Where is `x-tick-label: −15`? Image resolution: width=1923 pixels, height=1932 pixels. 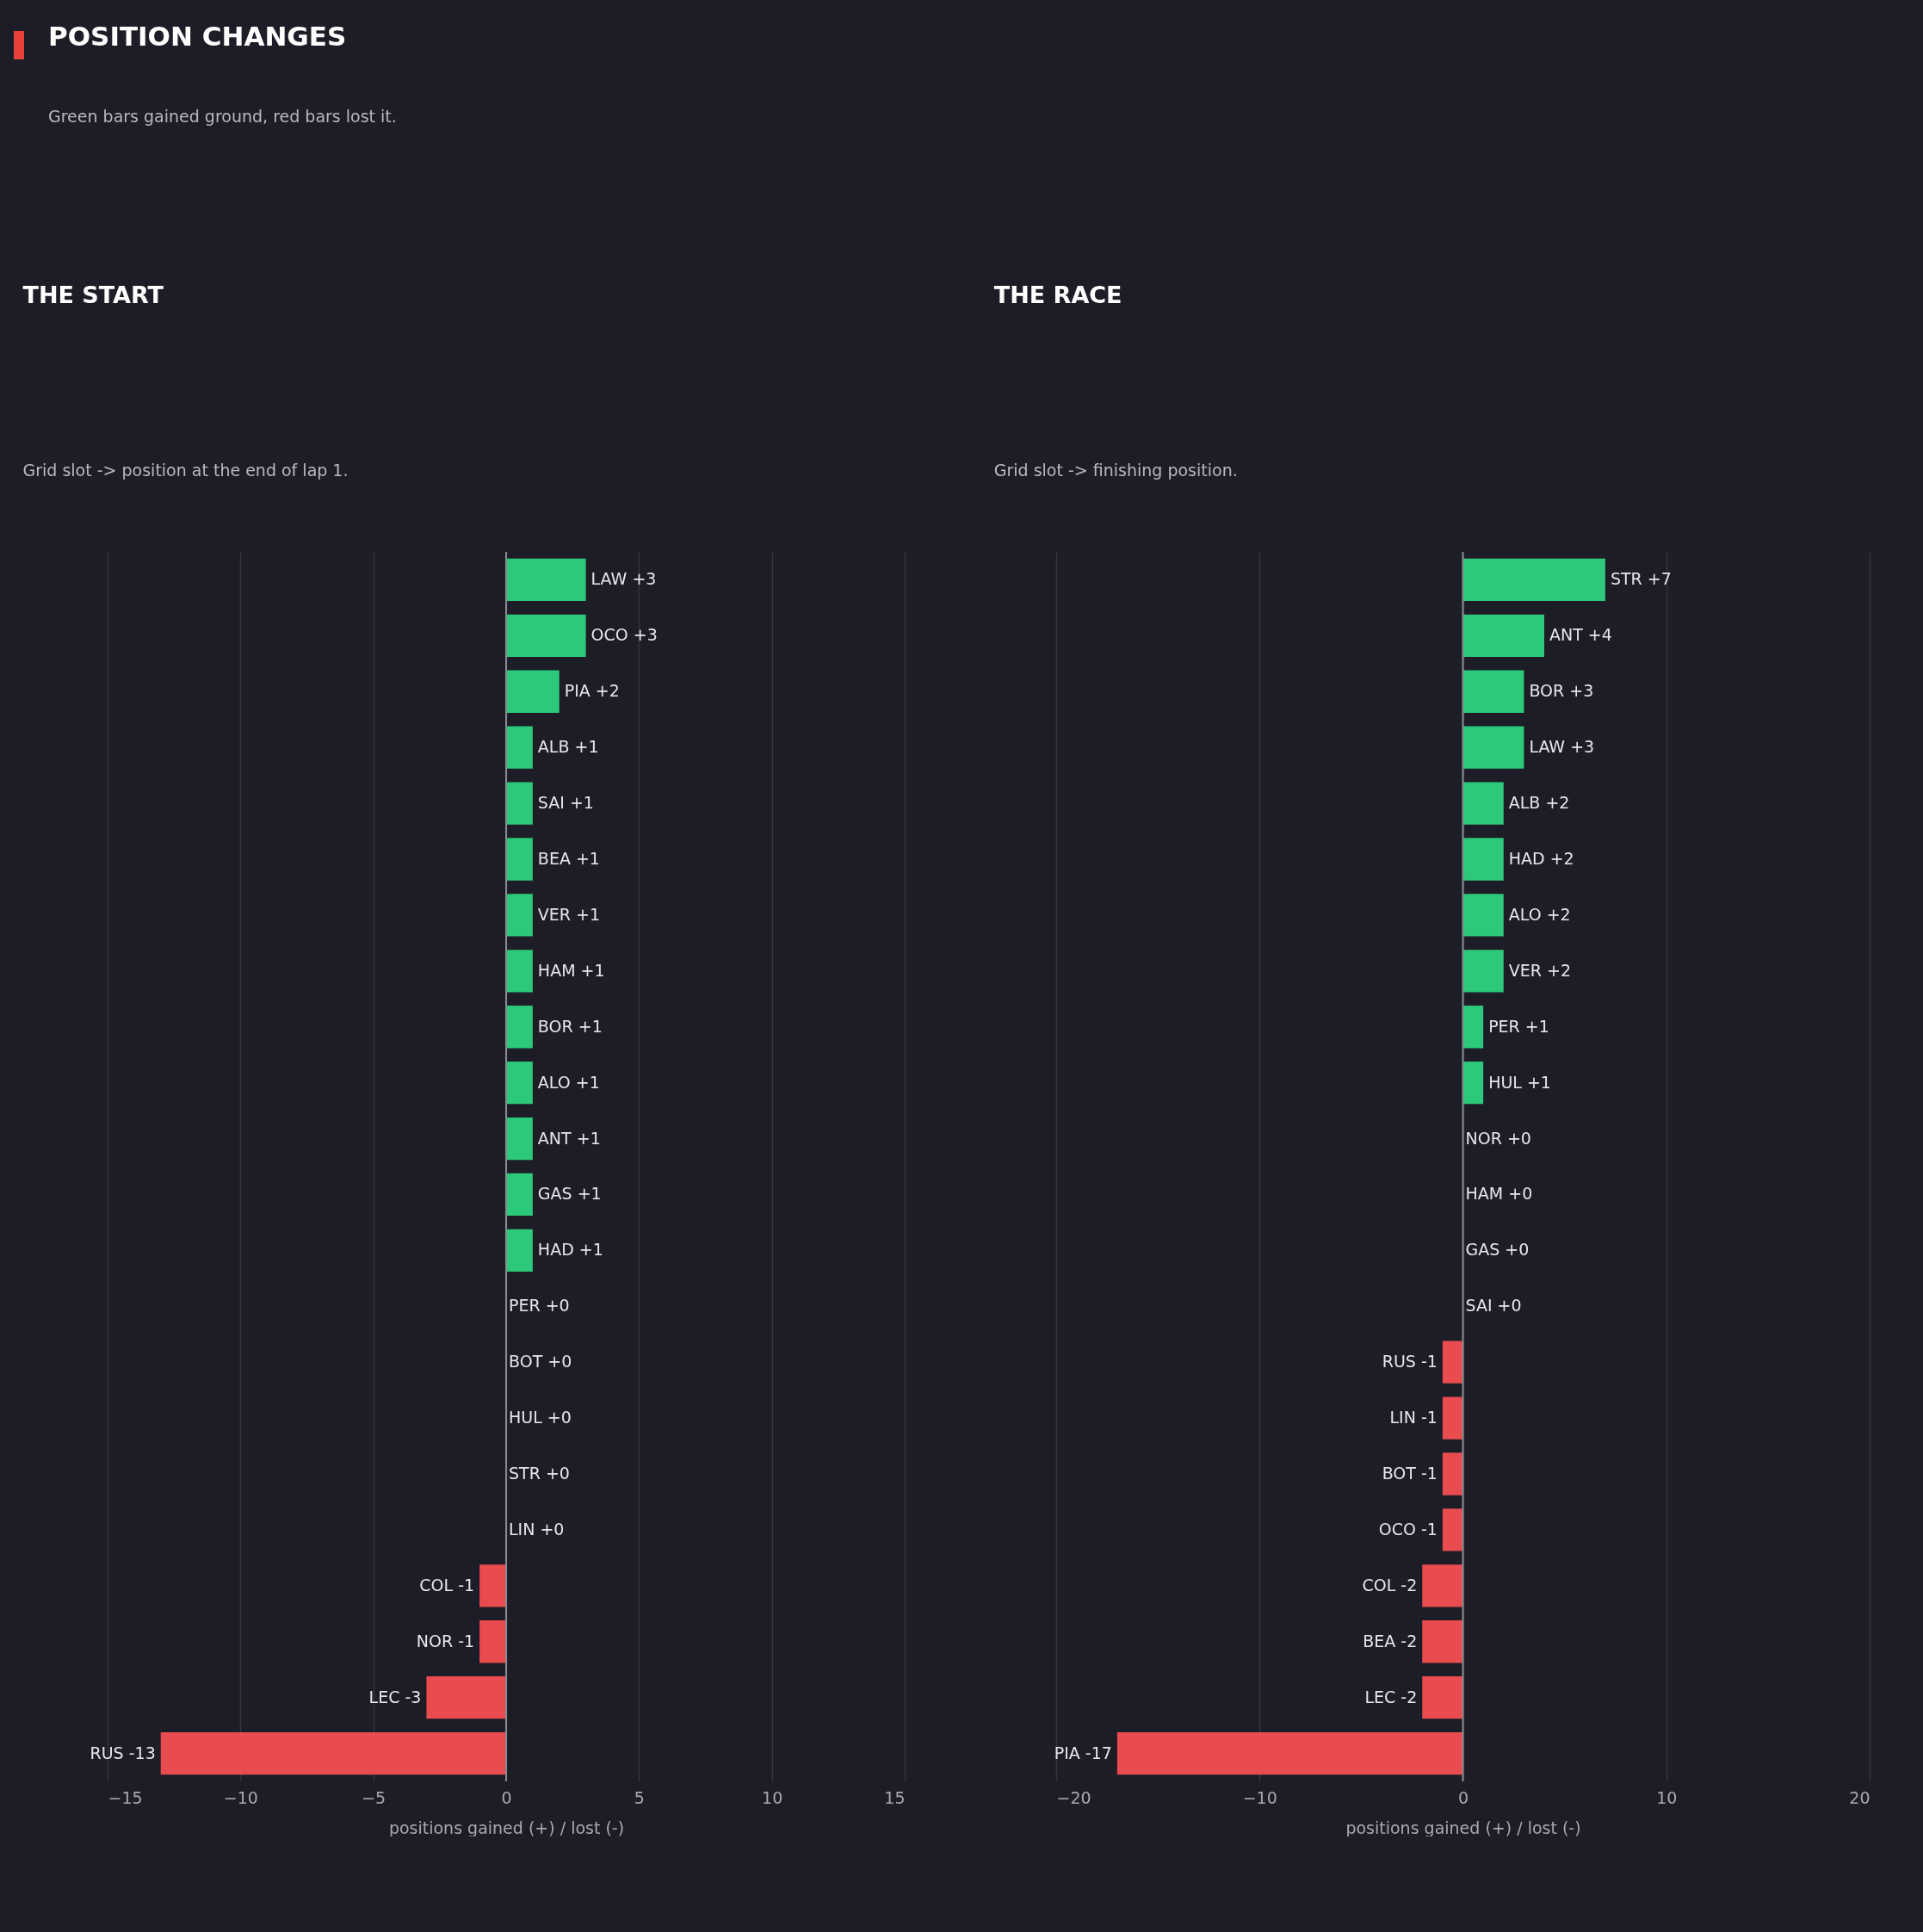 x-tick-label: −15 is located at coordinates (125, 1797).